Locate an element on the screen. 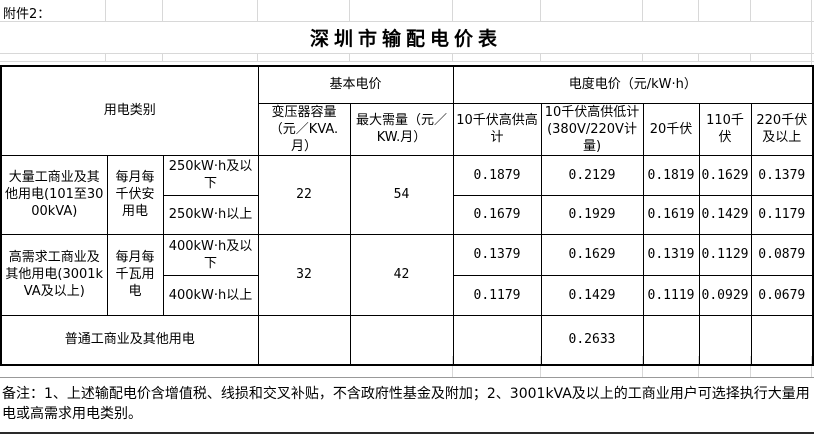 The height and width of the screenshot is (437, 814). value-transformer-high: 32 is located at coordinates (304, 274).